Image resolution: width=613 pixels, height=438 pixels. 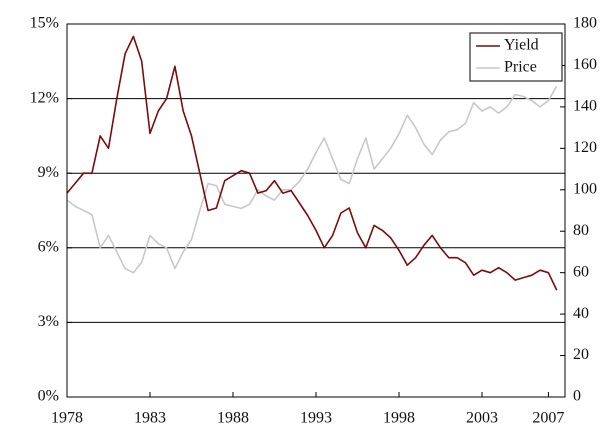 I want to click on x-tick-label: 2007, so click(x=548, y=418).